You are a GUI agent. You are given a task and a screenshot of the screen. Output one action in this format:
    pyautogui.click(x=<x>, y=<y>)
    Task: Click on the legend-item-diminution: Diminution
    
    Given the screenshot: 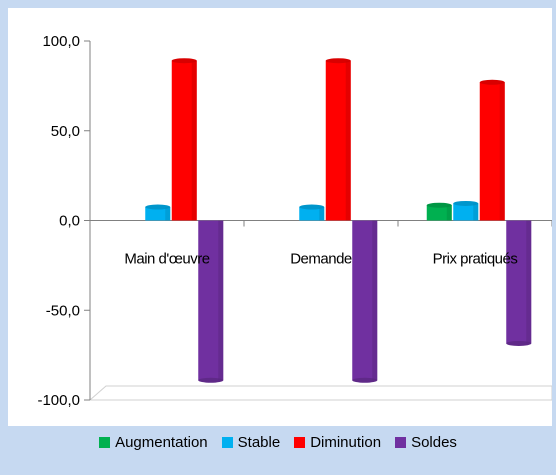 What is the action you would take?
    pyautogui.click(x=337, y=442)
    